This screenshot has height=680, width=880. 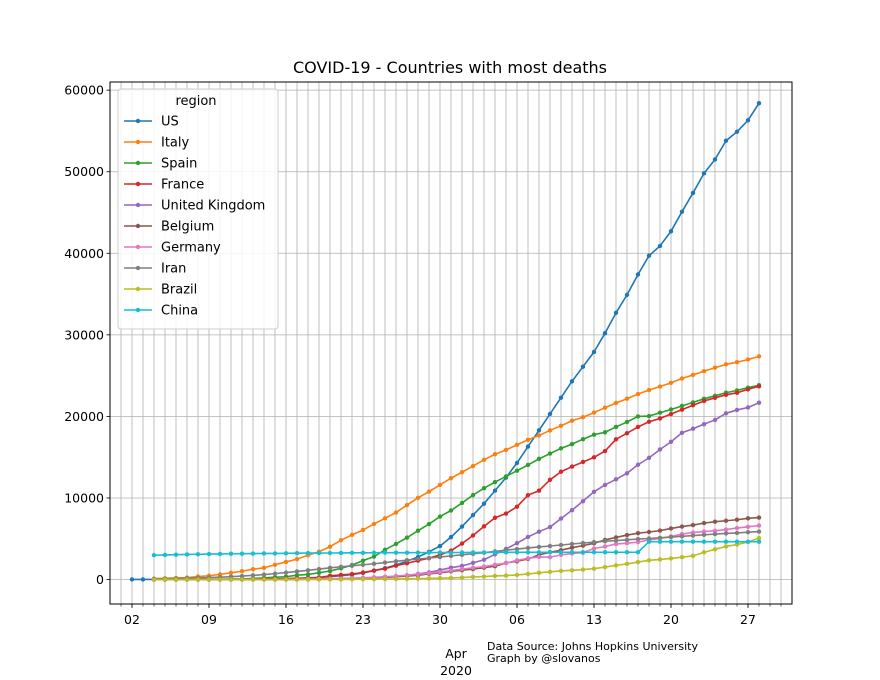 What do you see at coordinates (451, 615) in the screenshot?
I see `x-axis: 02 09 16 23 30 06 13 20 27` at bounding box center [451, 615].